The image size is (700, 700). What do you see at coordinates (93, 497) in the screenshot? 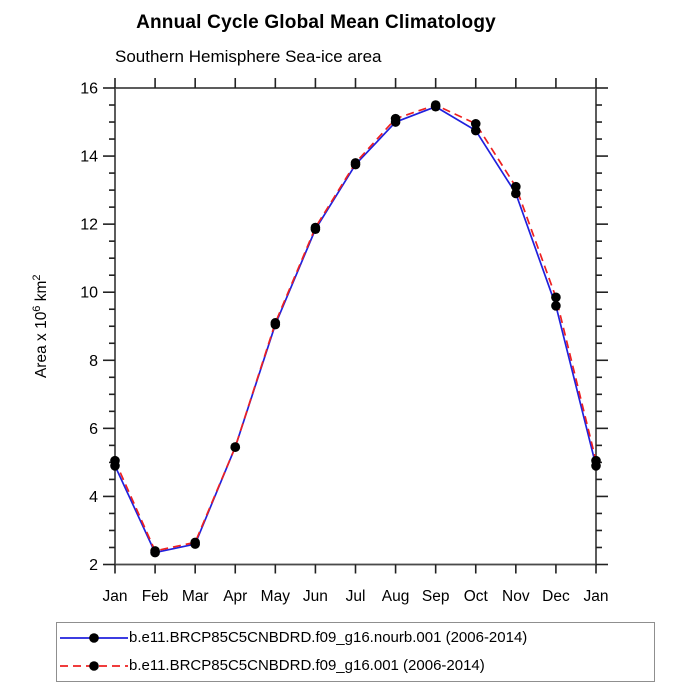
I see `y-tick-label: 4` at bounding box center [93, 497].